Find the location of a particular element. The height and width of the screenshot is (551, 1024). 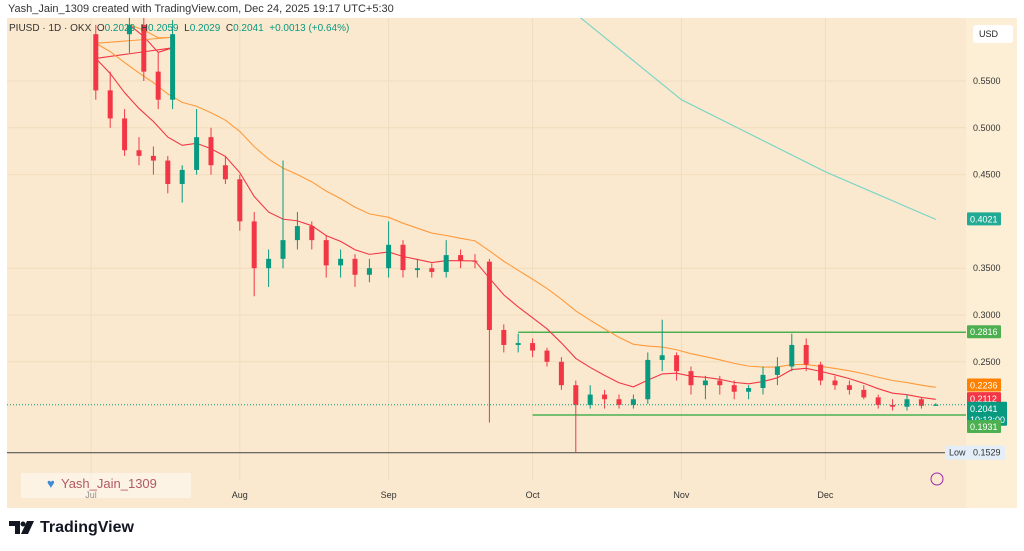

open-value: 0.2029 is located at coordinates (120, 28).